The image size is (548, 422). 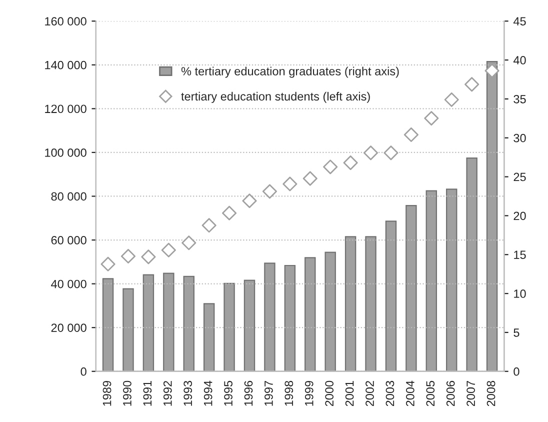 I want to click on y2-tick-label: 45, so click(x=519, y=21).